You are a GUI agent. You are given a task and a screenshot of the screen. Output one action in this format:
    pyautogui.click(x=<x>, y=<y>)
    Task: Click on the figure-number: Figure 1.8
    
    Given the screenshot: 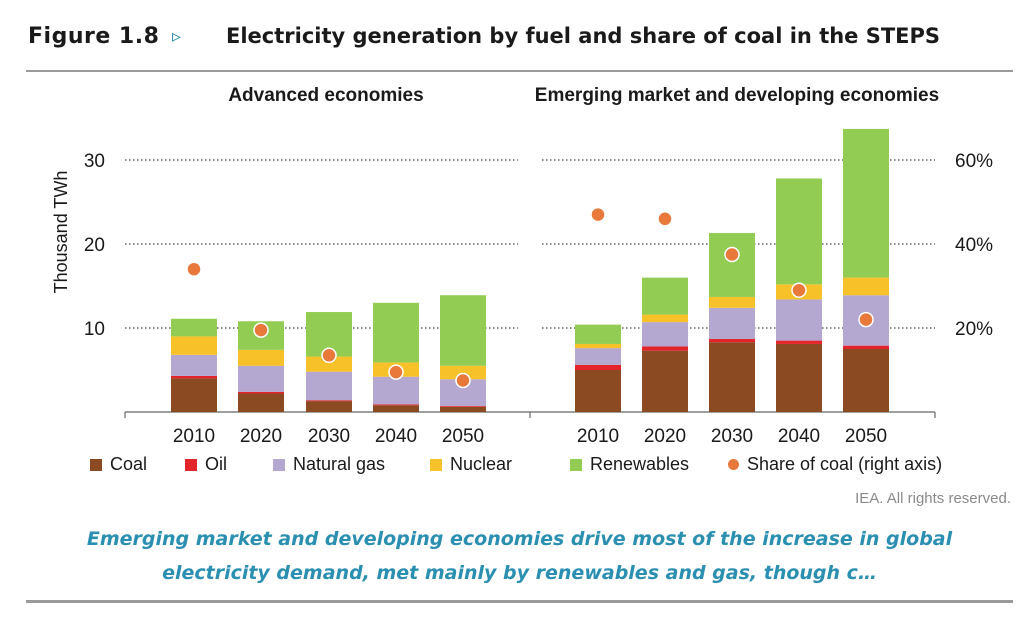 What is the action you would take?
    pyautogui.click(x=94, y=36)
    